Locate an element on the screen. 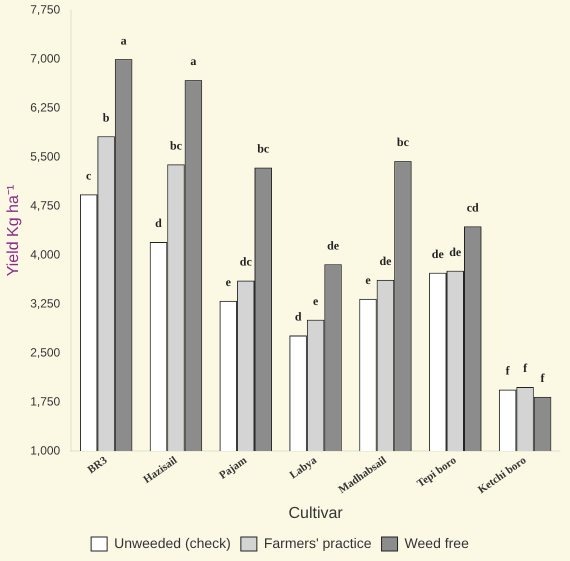 This screenshot has height=561, width=570. data-label: dc is located at coordinates (246, 261).